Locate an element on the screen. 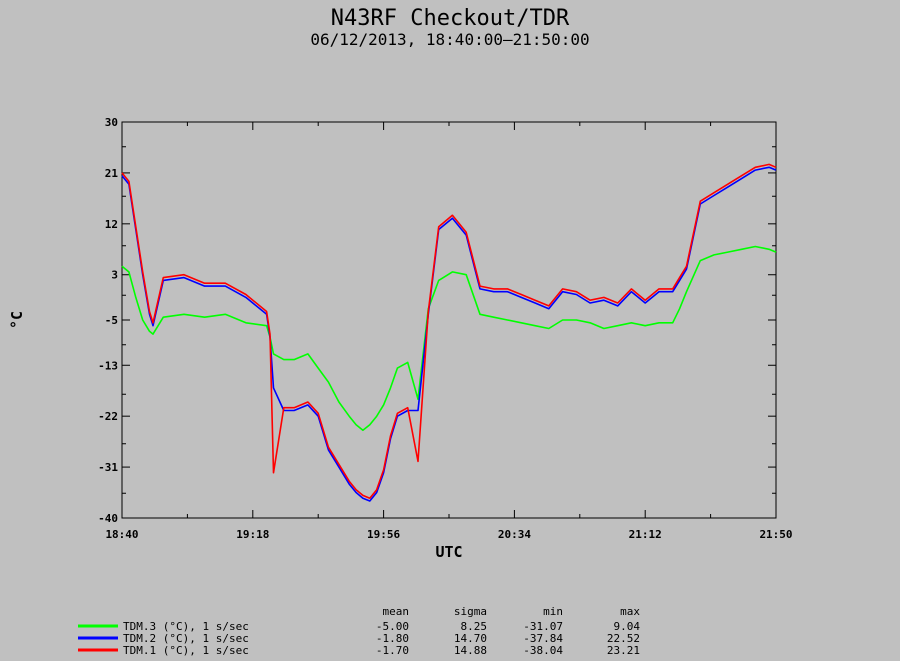  y-tick-label: 3 is located at coordinates (114, 275).